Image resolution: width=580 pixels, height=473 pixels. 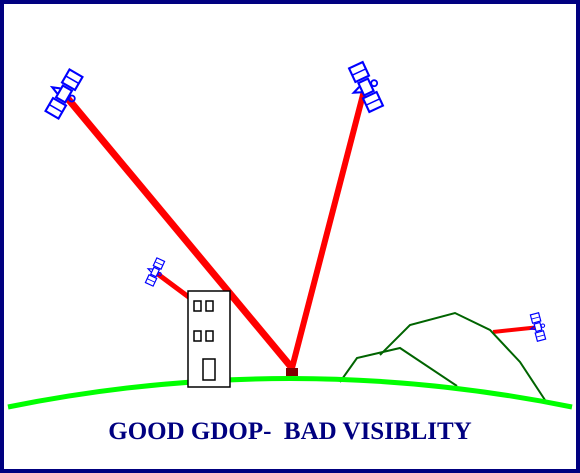 I want to click on hills, so click(x=442, y=356).